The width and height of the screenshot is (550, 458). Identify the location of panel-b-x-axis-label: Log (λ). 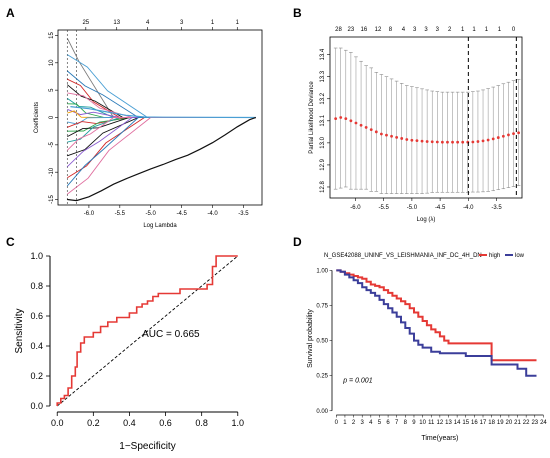
(426, 220).